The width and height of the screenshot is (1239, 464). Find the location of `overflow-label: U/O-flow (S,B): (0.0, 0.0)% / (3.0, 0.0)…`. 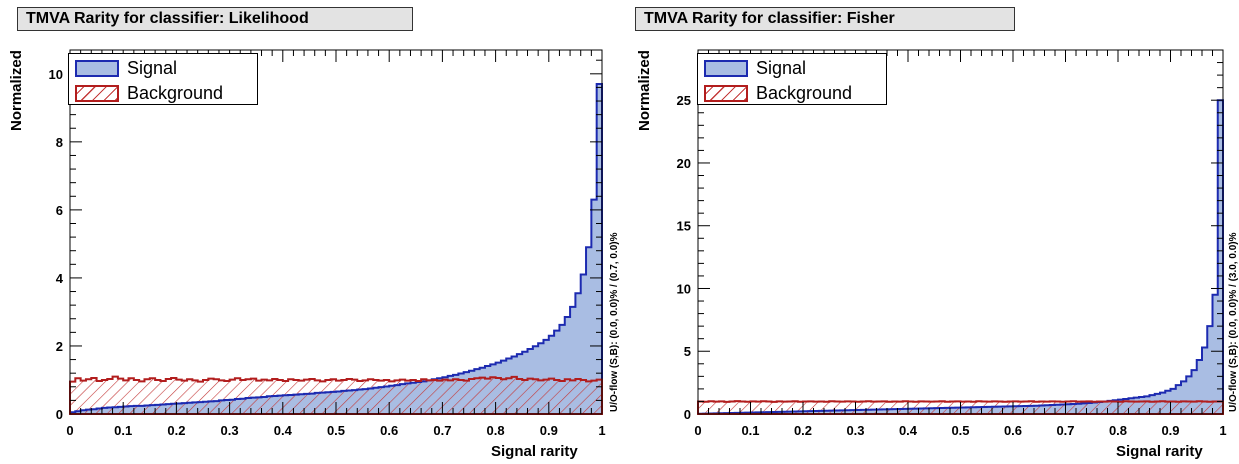

overflow-label: U/O-flow (S,B): (0.0, 0.0)% / (3.0, 0.0)… is located at coordinates (1233, 322).